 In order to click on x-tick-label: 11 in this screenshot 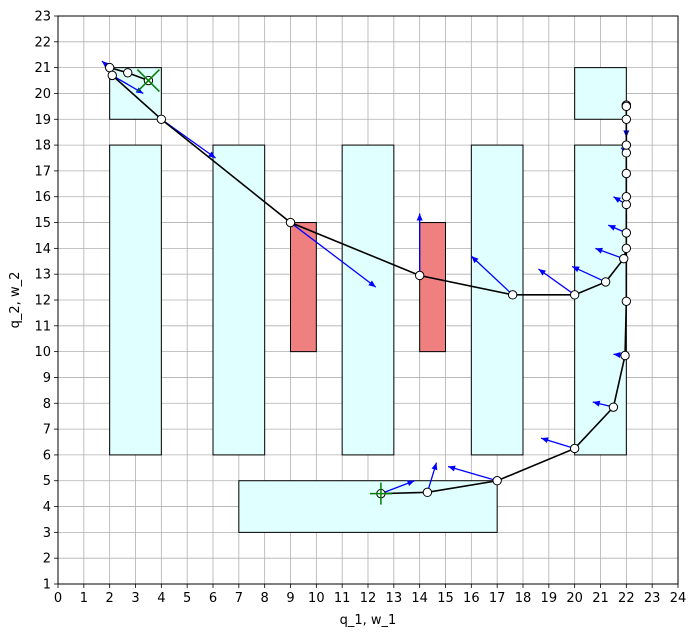, I will do `click(342, 598)`.